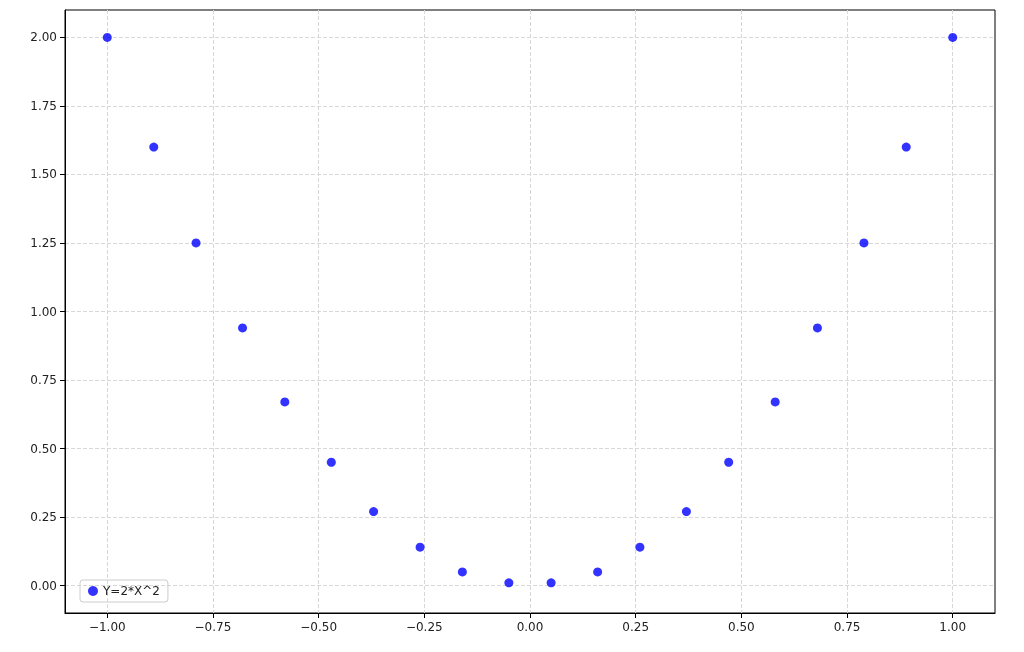 Image resolution: width=1024 pixels, height=652 pixels. What do you see at coordinates (213, 627) in the screenshot?
I see `x-tick-label: −0.75` at bounding box center [213, 627].